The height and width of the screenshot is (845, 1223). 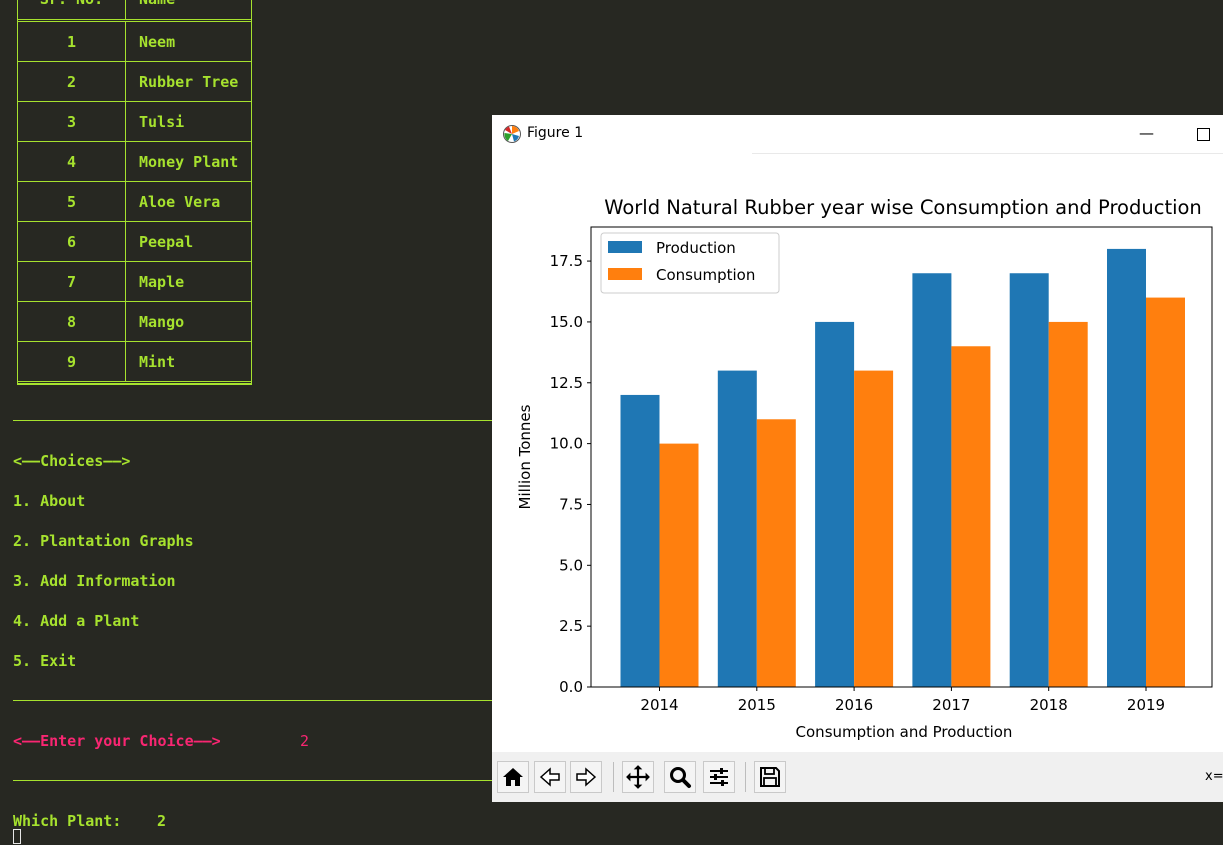 I want to click on row-plant-name: Neem, so click(x=157, y=41).